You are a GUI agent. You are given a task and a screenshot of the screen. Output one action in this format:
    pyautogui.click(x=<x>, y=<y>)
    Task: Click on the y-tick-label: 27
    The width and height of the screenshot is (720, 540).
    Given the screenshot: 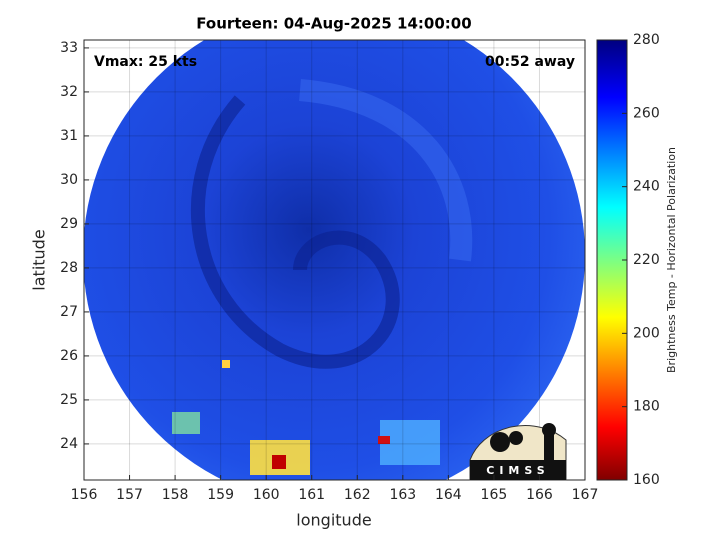 What is the action you would take?
    pyautogui.click(x=69, y=312)
    